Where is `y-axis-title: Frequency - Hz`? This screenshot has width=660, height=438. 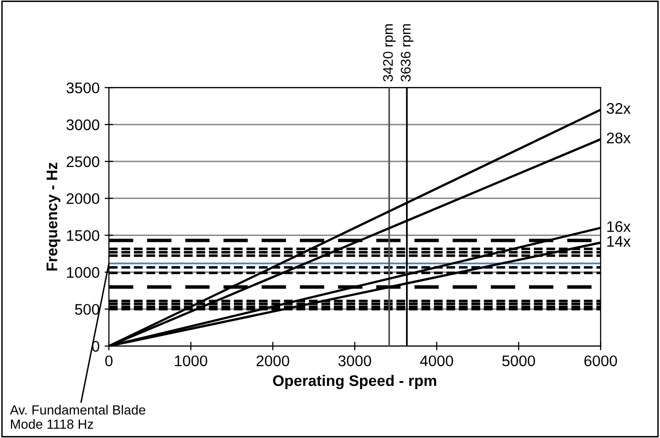 y-axis-title: Frequency - Hz is located at coordinates (53, 216).